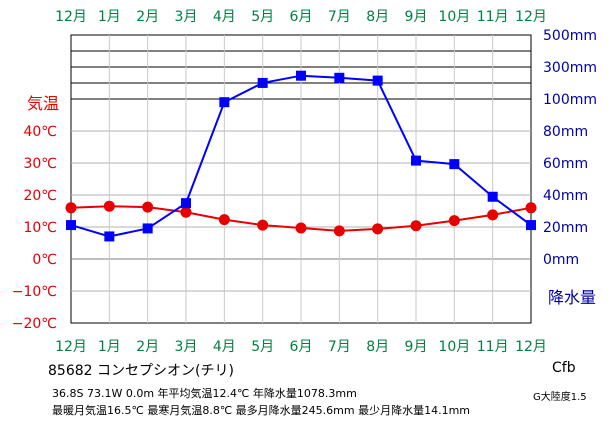  What do you see at coordinates (416, 347) in the screenshot?
I see `x-tick-label-bottom: 9月` at bounding box center [416, 347].